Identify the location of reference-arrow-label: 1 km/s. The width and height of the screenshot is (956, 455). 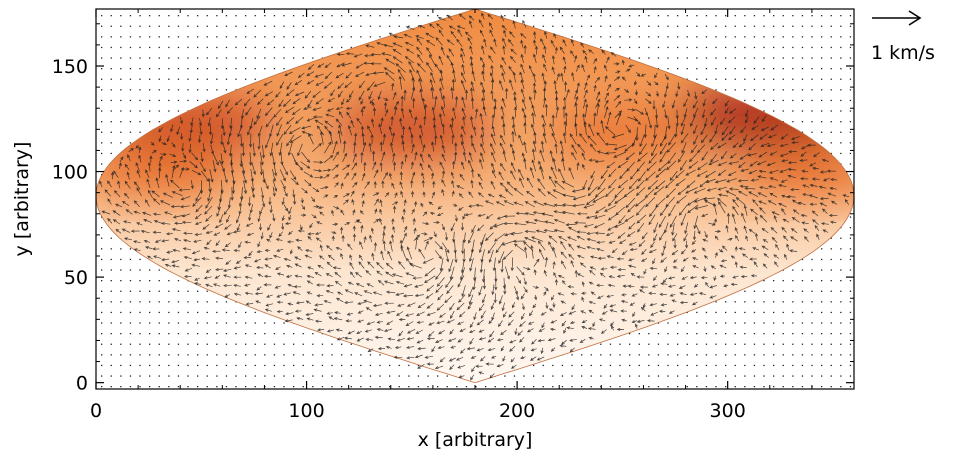
(903, 53).